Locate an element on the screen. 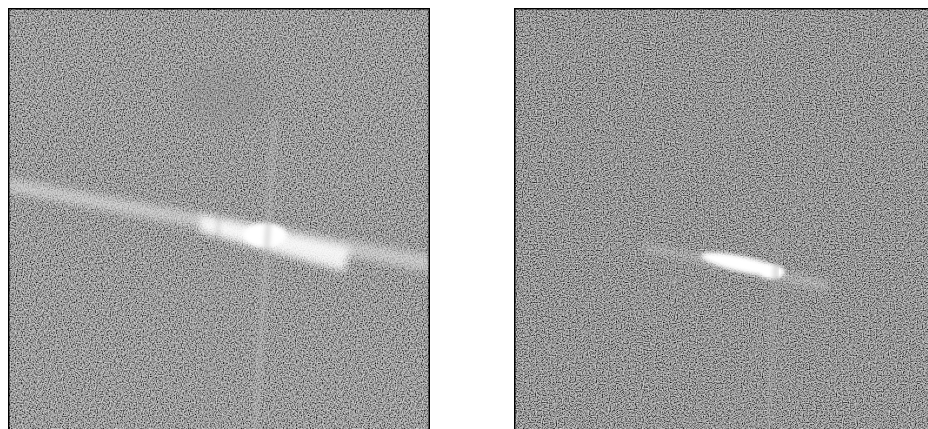  bright-spot is located at coordinates (772, 272).